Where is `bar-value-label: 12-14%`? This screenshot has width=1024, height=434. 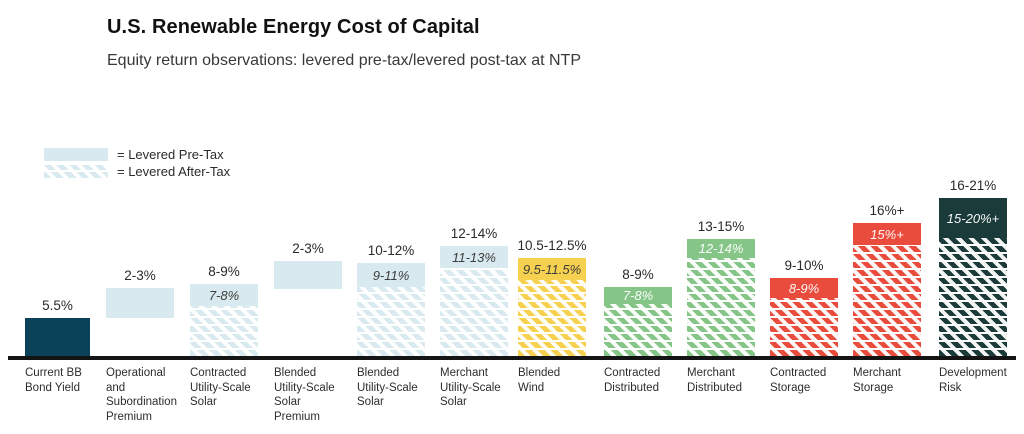 bar-value-label: 12-14% is located at coordinates (474, 233).